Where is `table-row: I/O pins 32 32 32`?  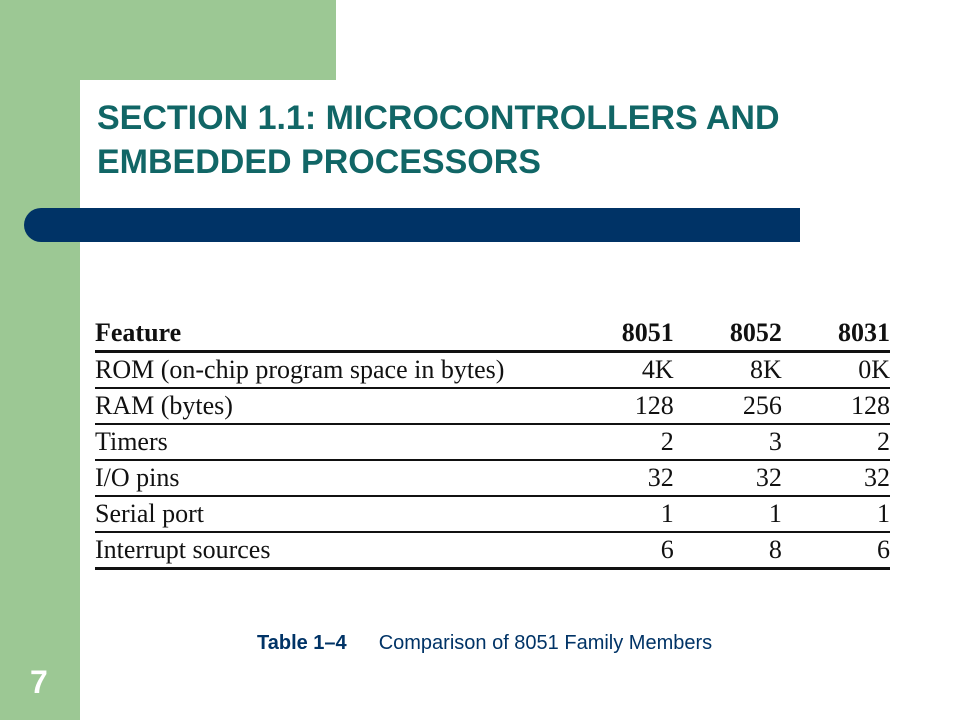 table-row: I/O pins 32 32 32 is located at coordinates (492, 478).